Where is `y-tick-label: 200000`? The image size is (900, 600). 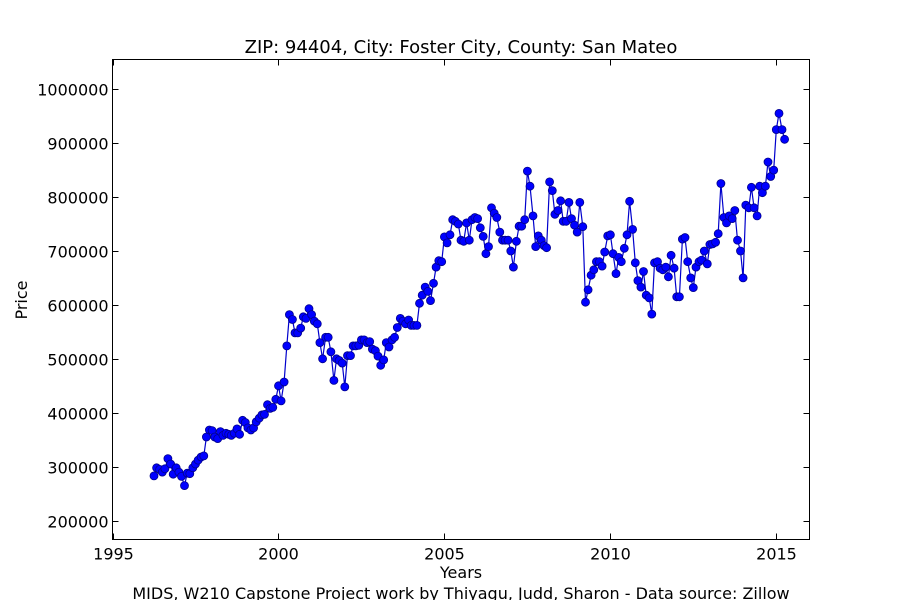
y-tick-label: 200000 is located at coordinates (77, 522).